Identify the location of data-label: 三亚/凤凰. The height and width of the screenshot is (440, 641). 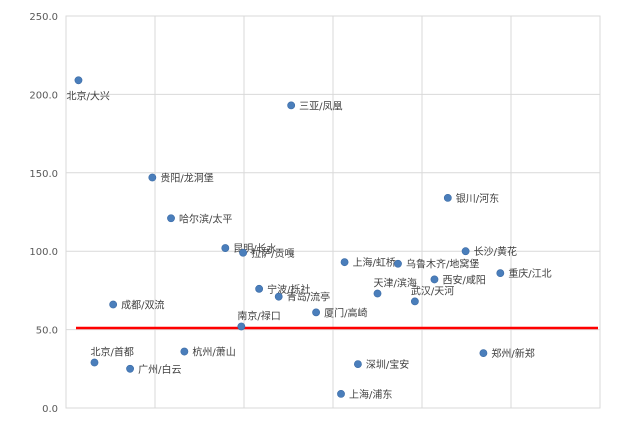
(320, 106).